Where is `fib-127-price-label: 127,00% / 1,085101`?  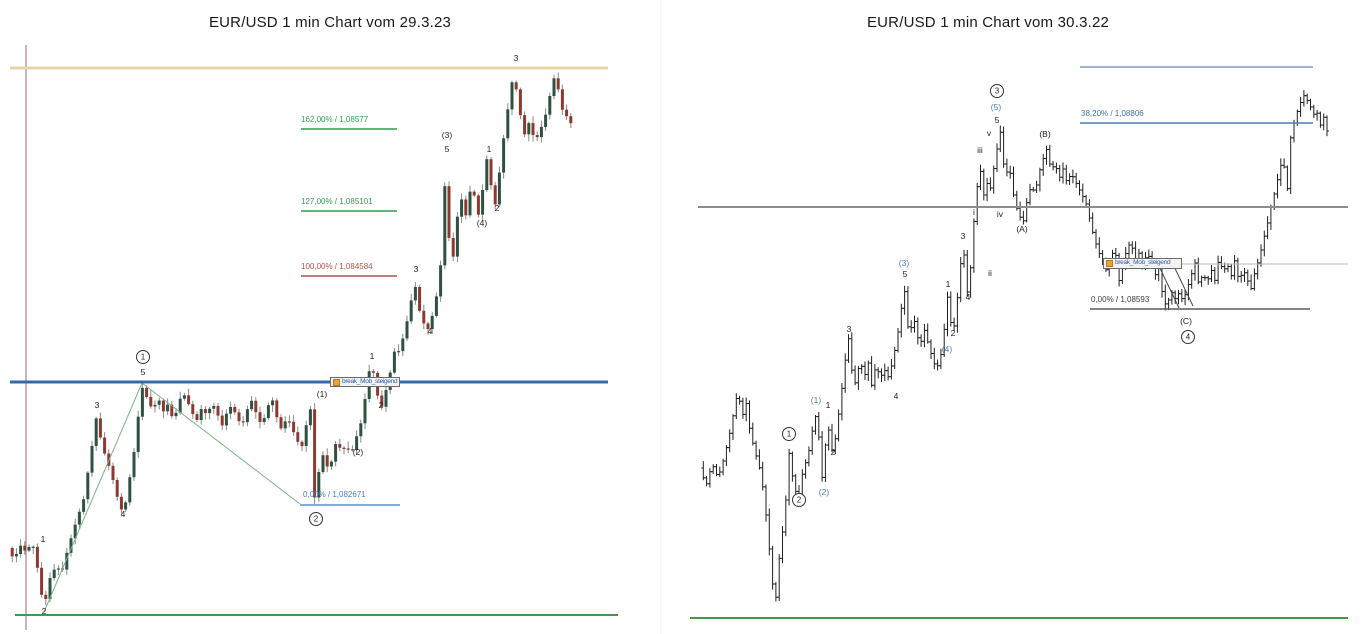
fib-127-price-label: 127,00% / 1,085101 is located at coordinates (337, 201).